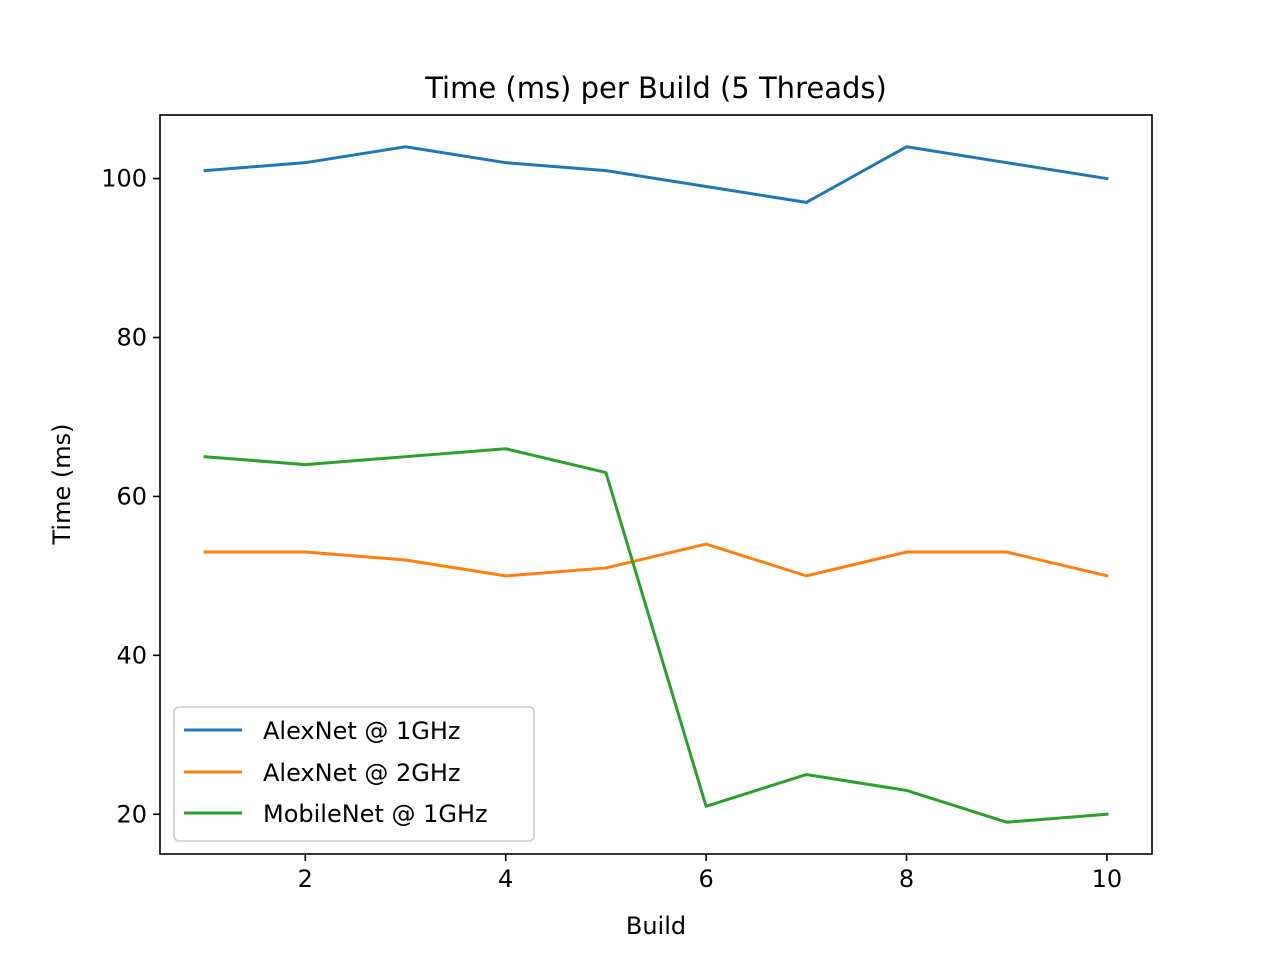 The image size is (1280, 964). I want to click on y-tick-label: 100, so click(124, 179).